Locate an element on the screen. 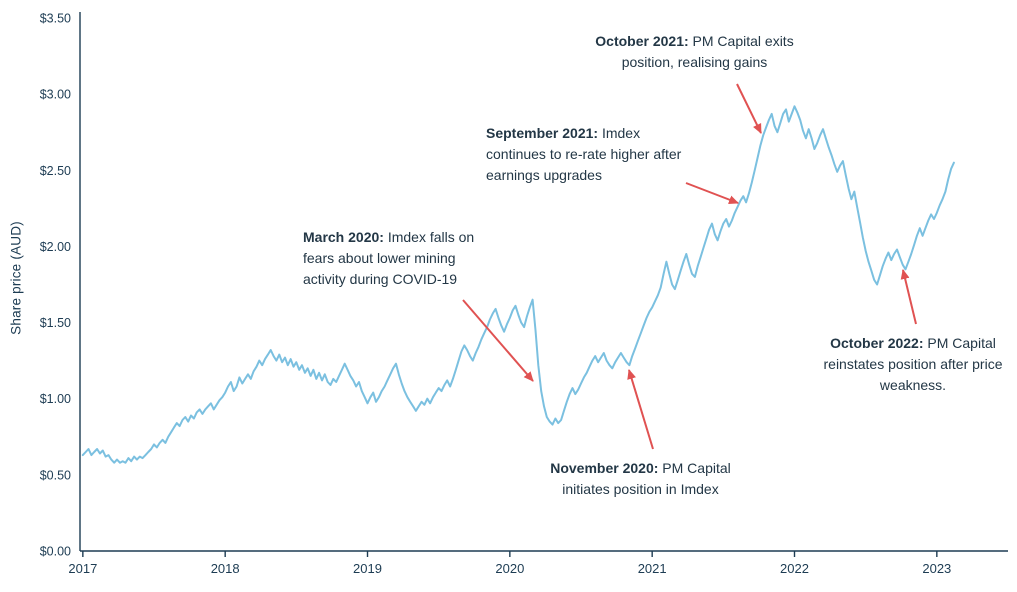  annotation-date: October 2021: is located at coordinates (642, 41).